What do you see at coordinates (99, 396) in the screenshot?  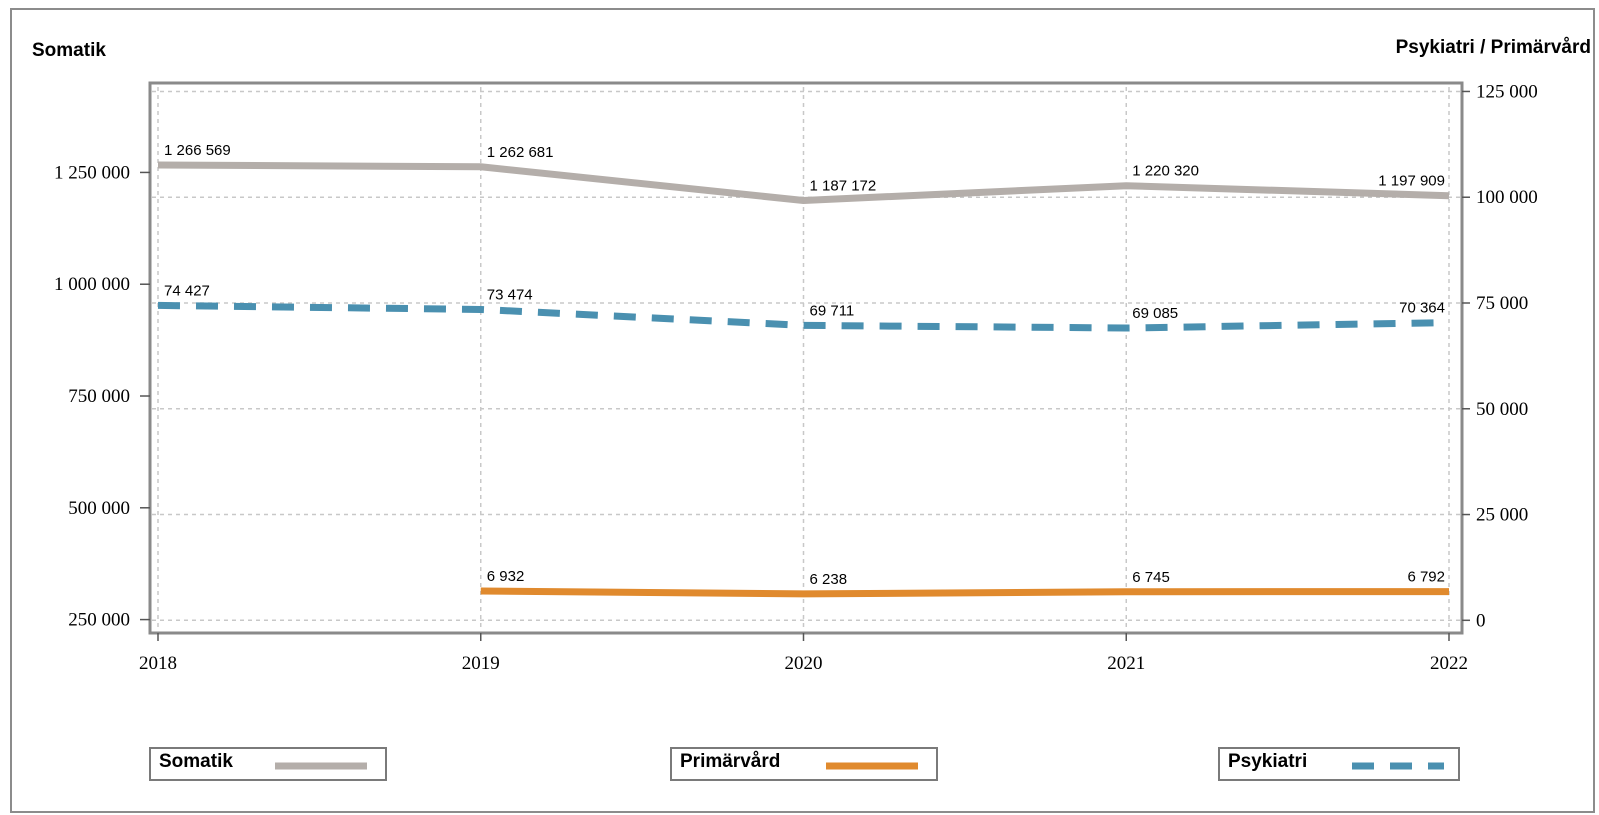 I see `left-tick-label: 750 000` at bounding box center [99, 396].